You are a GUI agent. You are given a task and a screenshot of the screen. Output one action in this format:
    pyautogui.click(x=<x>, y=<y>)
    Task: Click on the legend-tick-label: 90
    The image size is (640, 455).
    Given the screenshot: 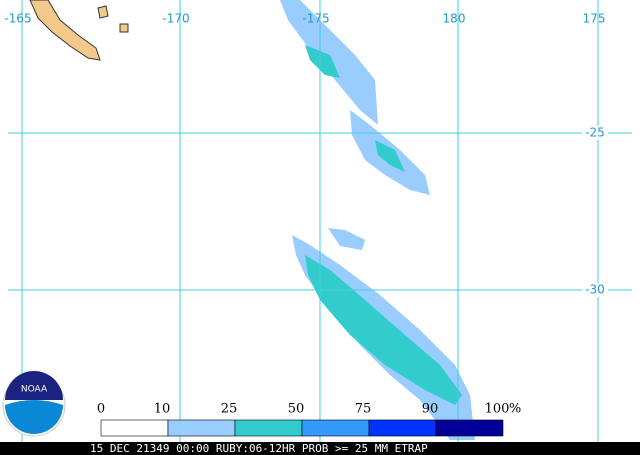 What is the action you would take?
    pyautogui.click(x=430, y=409)
    